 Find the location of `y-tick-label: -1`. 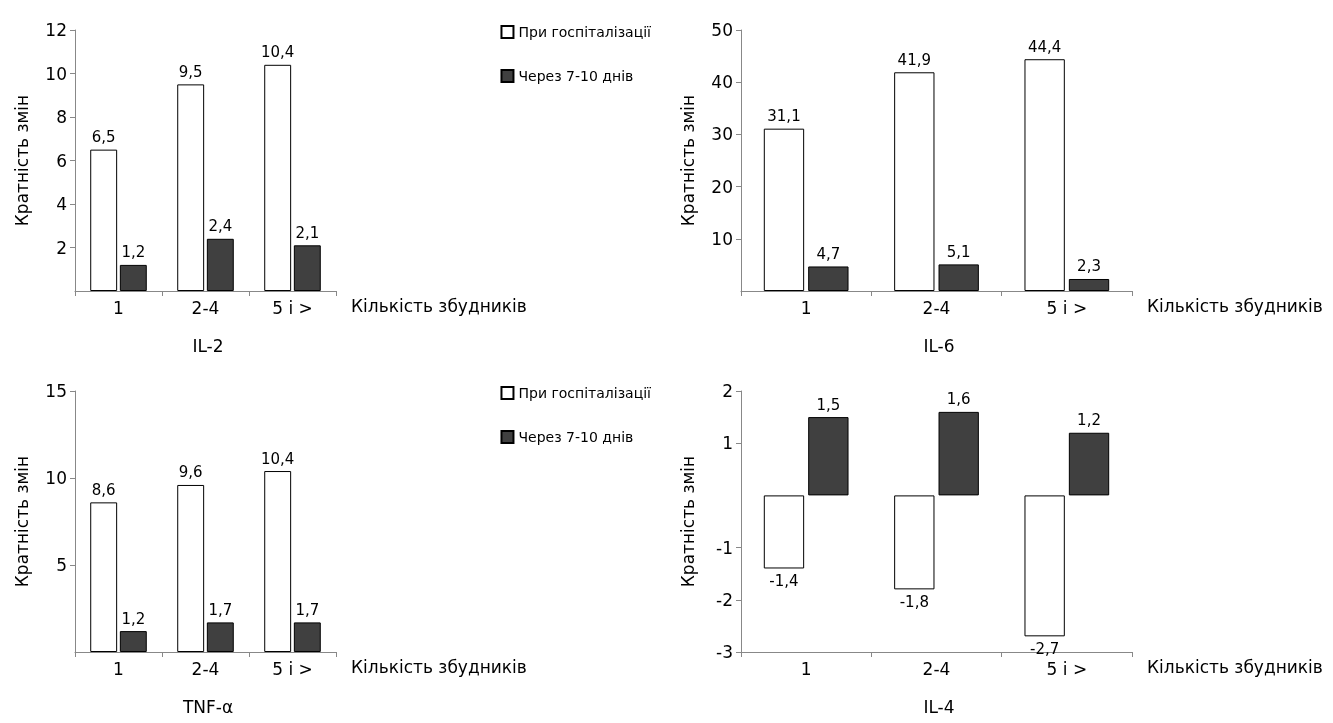

y-tick-label: -1 is located at coordinates (724, 547).